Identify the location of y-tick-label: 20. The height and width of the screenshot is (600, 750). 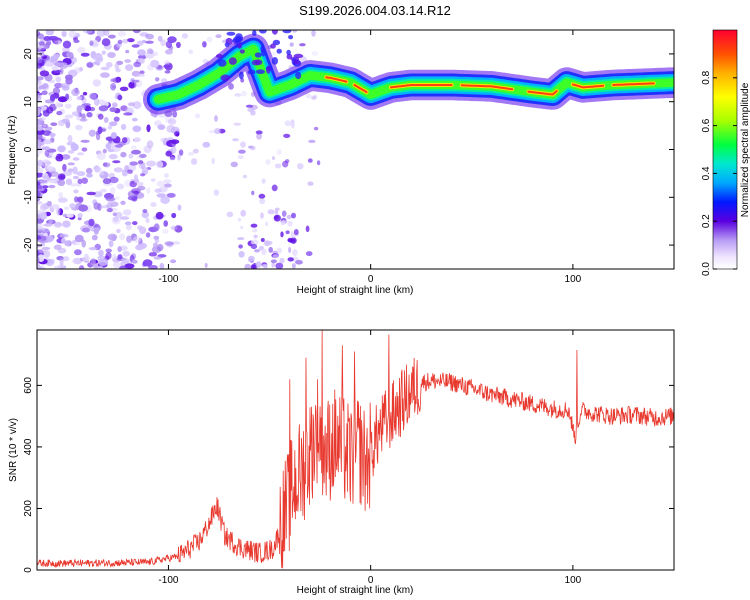
(28, 54).